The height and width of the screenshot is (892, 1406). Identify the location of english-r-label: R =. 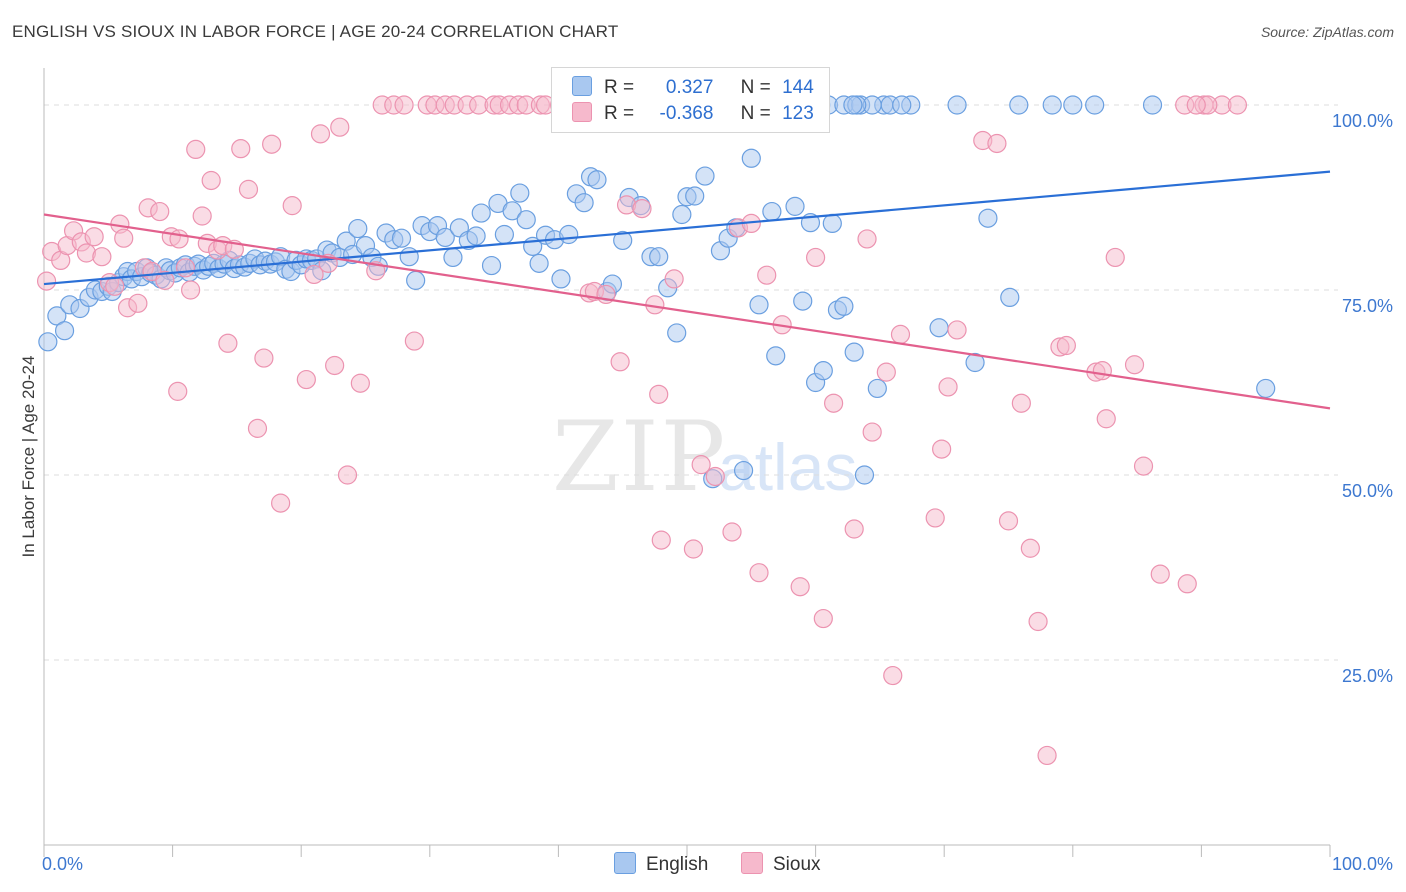
(619, 87).